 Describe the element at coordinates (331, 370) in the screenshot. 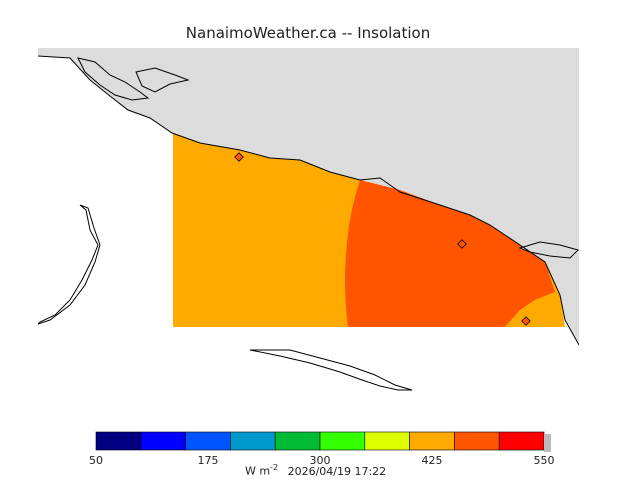

I see `island-south` at that location.